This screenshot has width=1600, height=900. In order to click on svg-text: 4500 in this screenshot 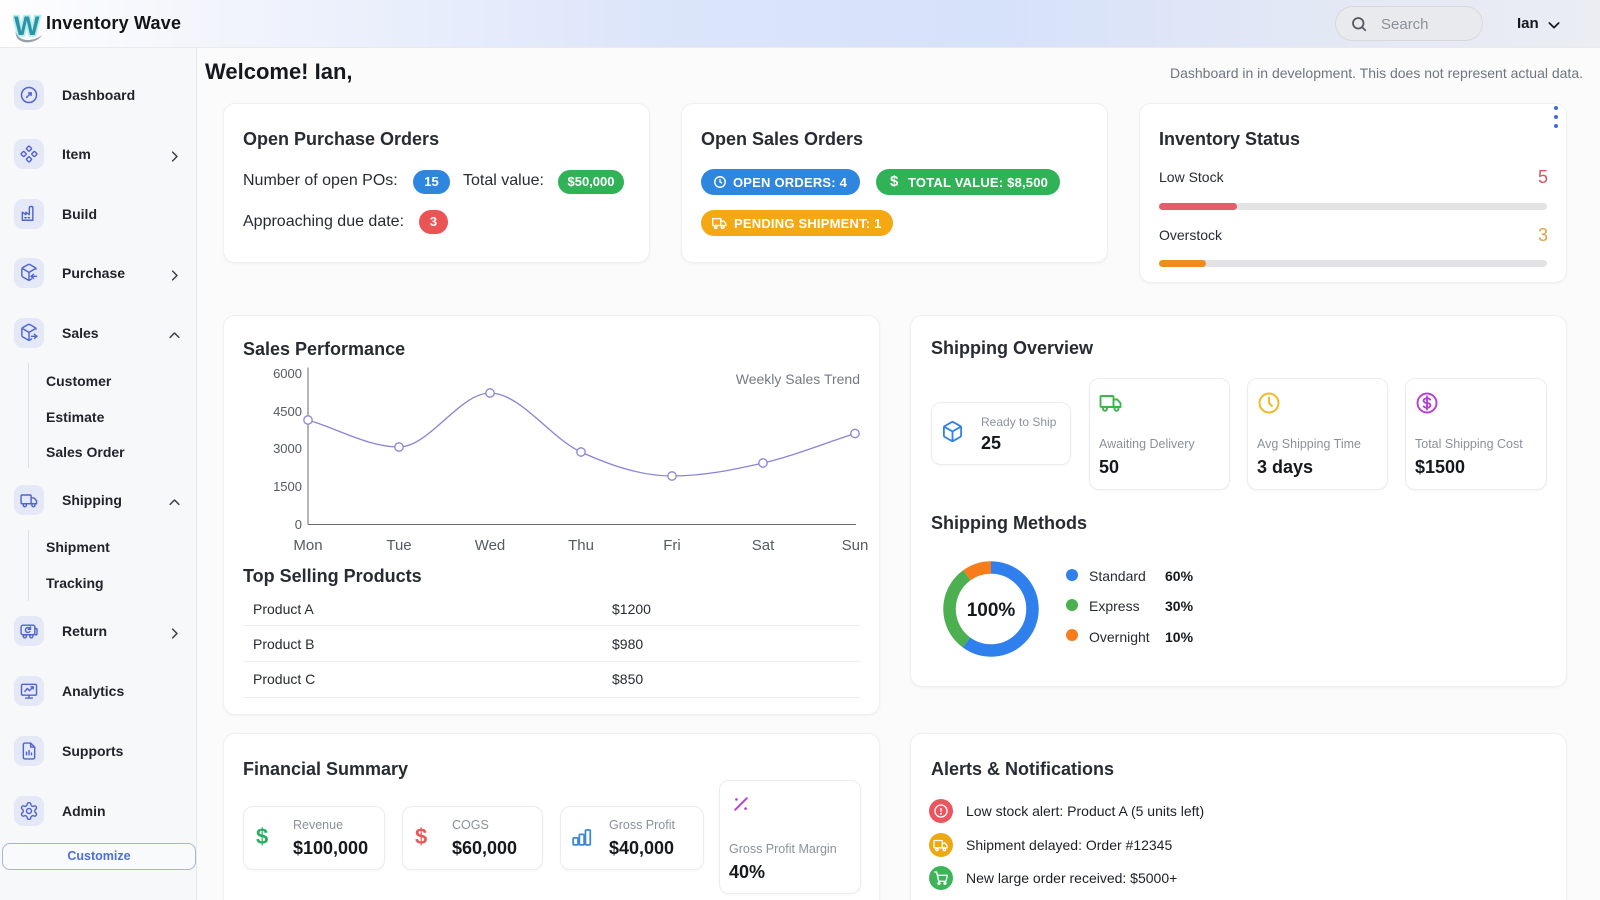, I will do `click(287, 411)`.